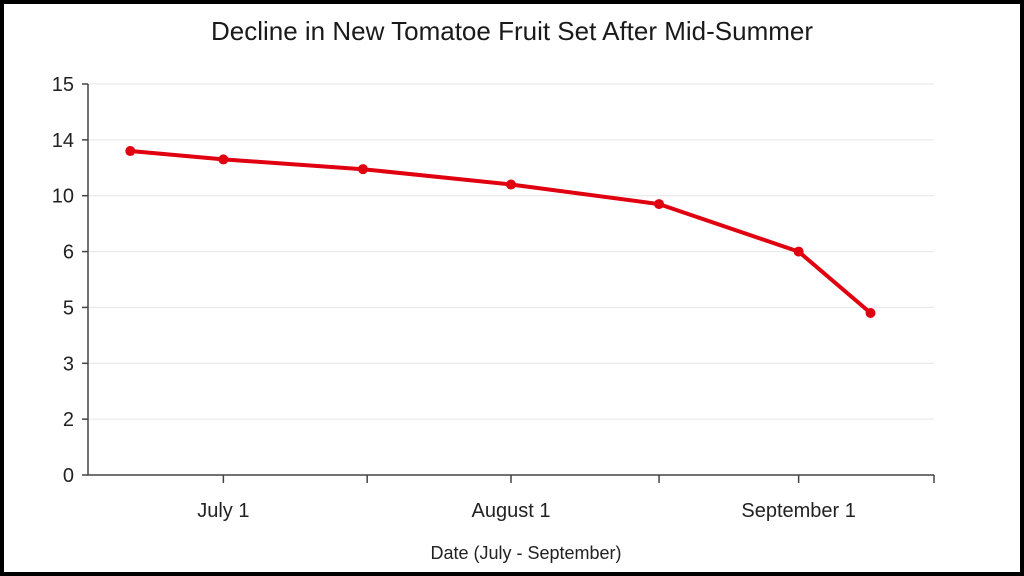 The width and height of the screenshot is (1024, 576). What do you see at coordinates (68, 308) in the screenshot?
I see `y-tick-label: 5` at bounding box center [68, 308].